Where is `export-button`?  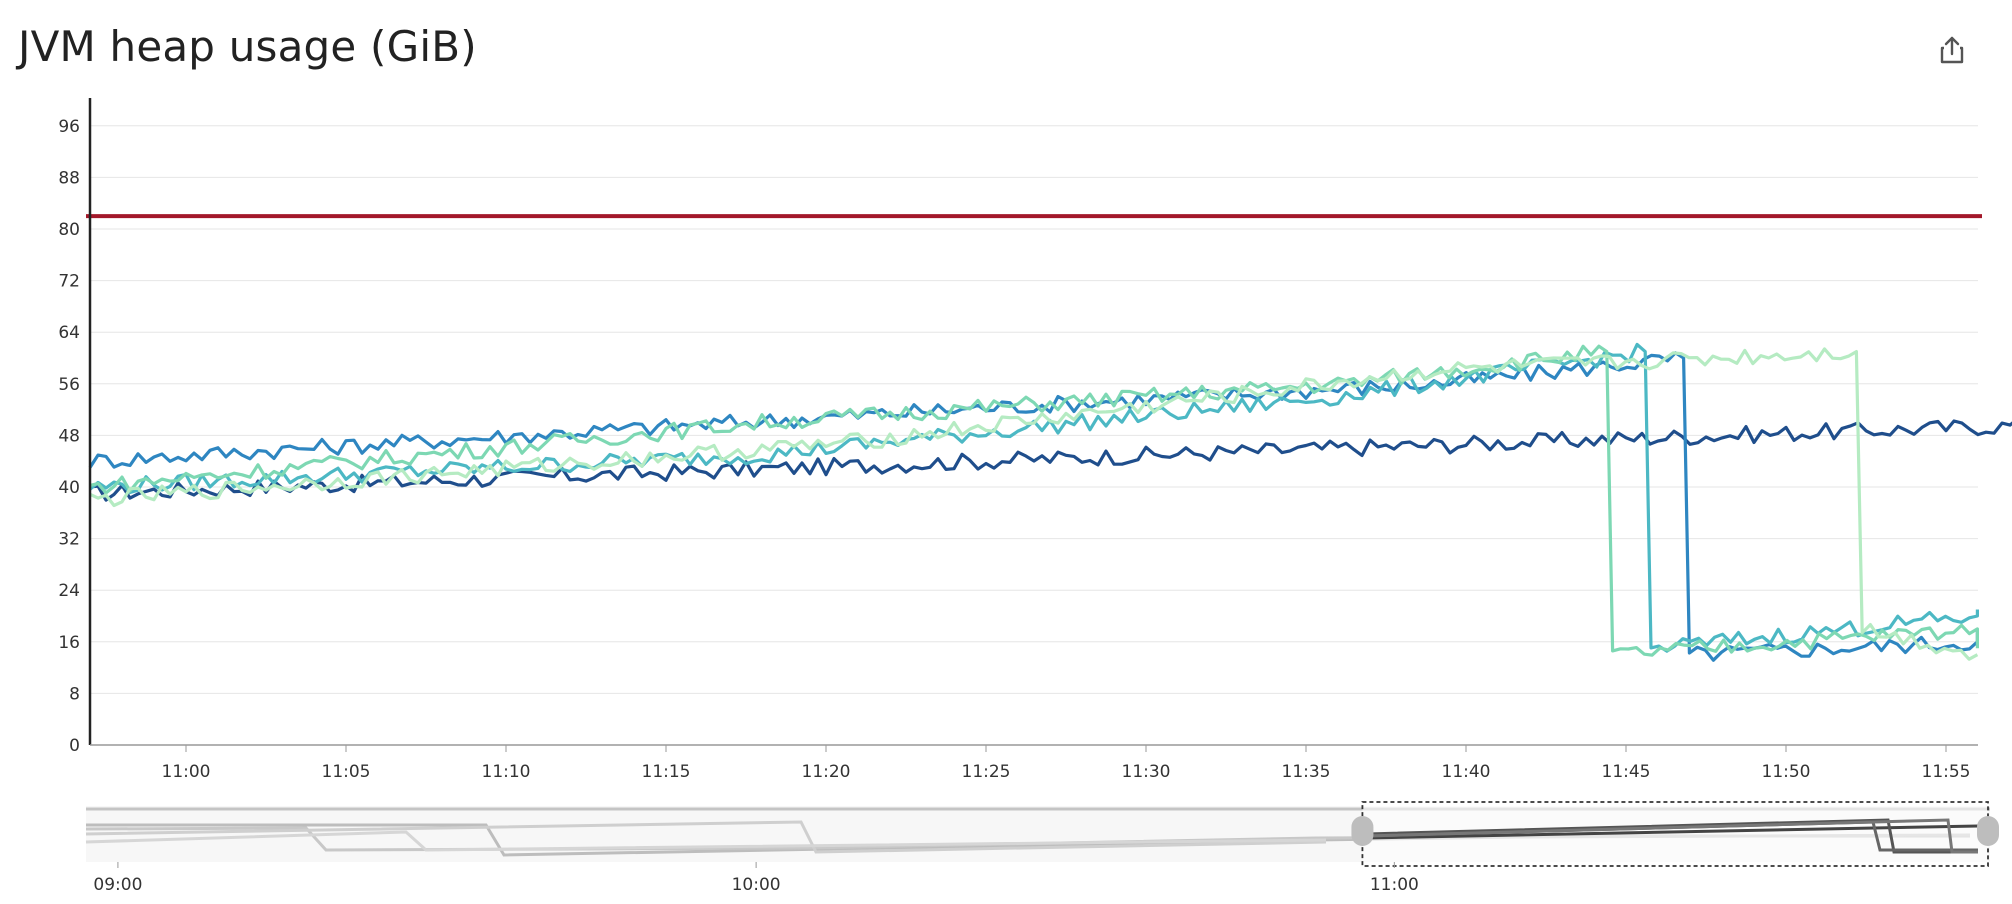
export-button is located at coordinates (1952, 50).